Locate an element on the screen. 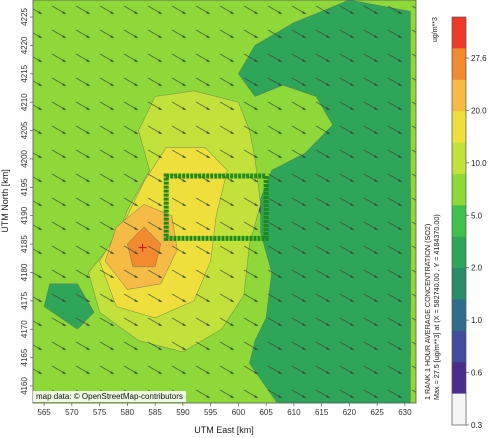 The height and width of the screenshot is (438, 500). colorbar-unit: ug/m**3 is located at coordinates (435, 29).